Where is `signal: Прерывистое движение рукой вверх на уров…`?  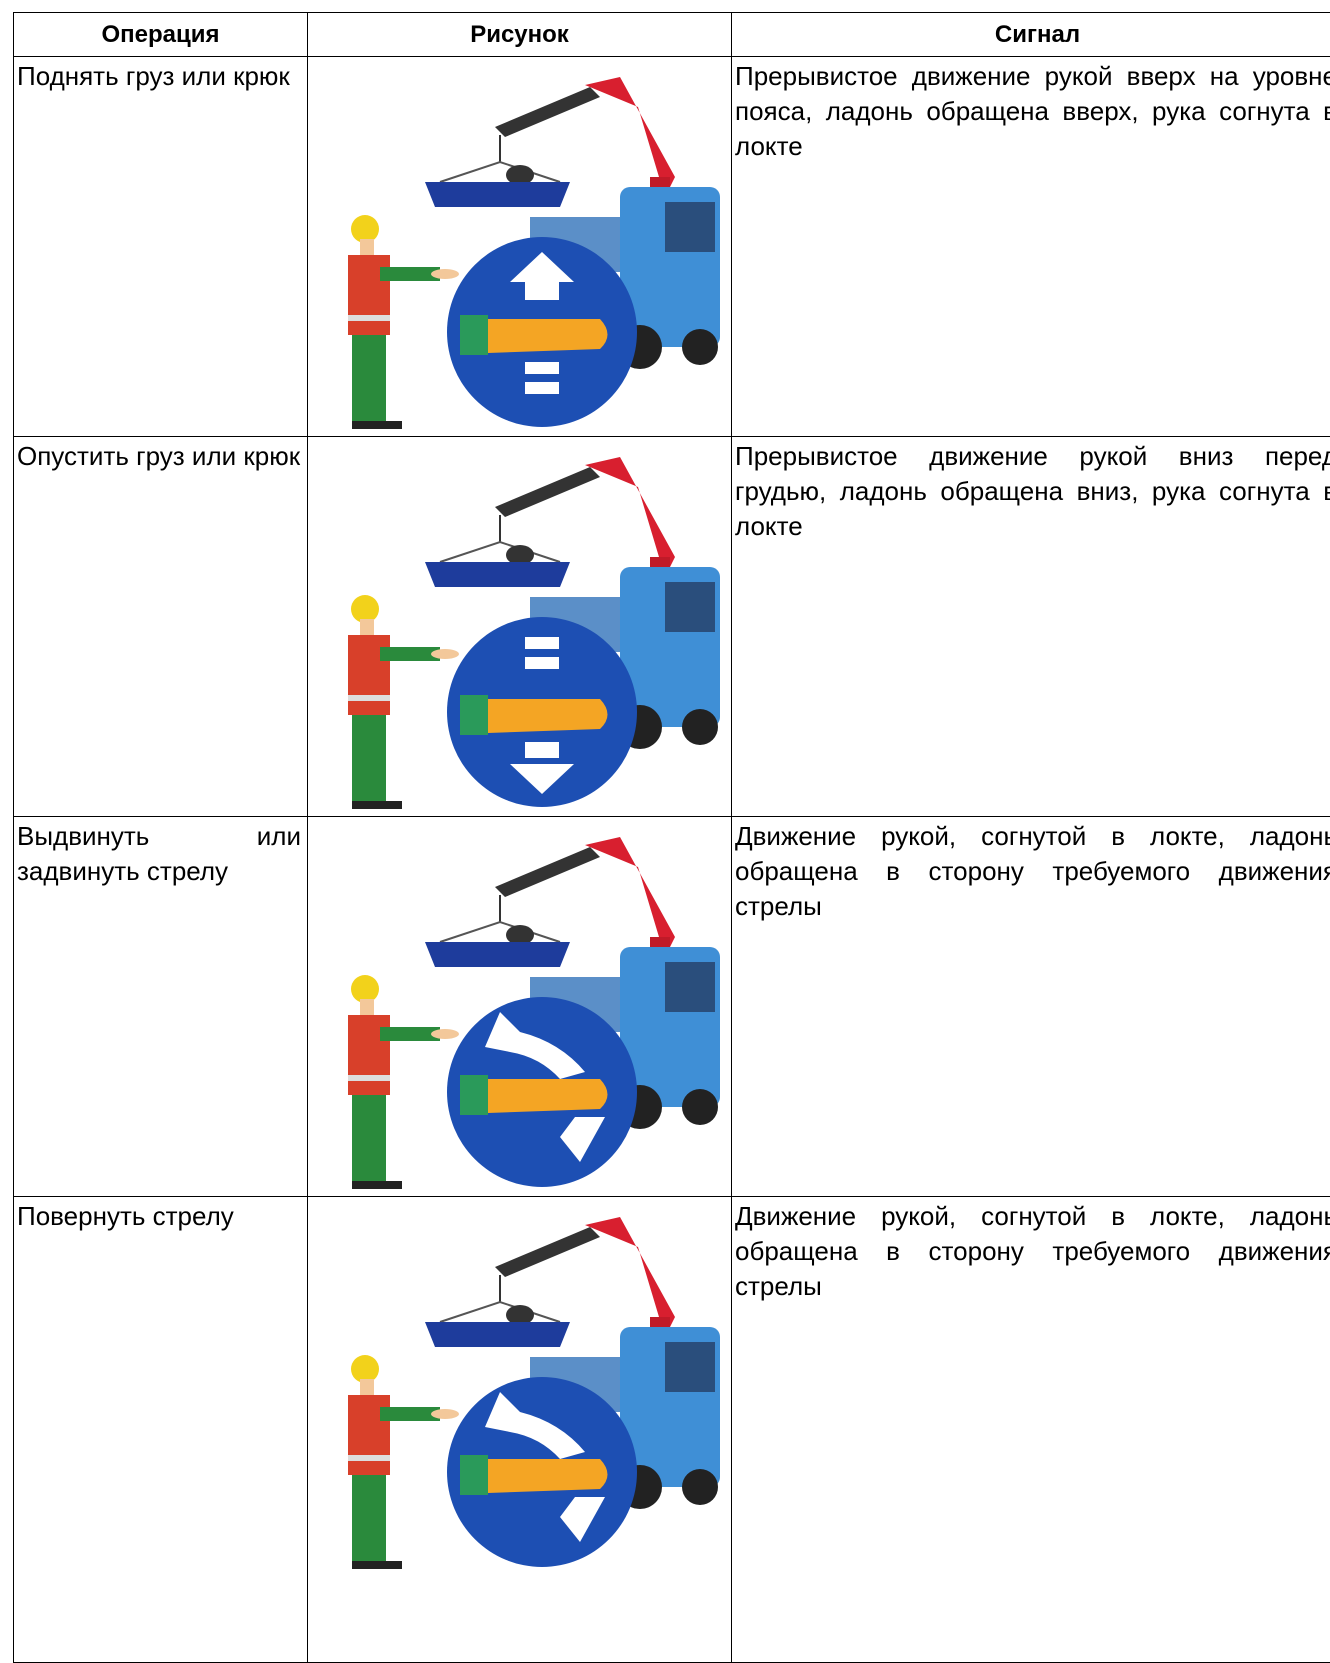 signal: Прерывистое движение рукой вверх на уров… is located at coordinates (1031, 247).